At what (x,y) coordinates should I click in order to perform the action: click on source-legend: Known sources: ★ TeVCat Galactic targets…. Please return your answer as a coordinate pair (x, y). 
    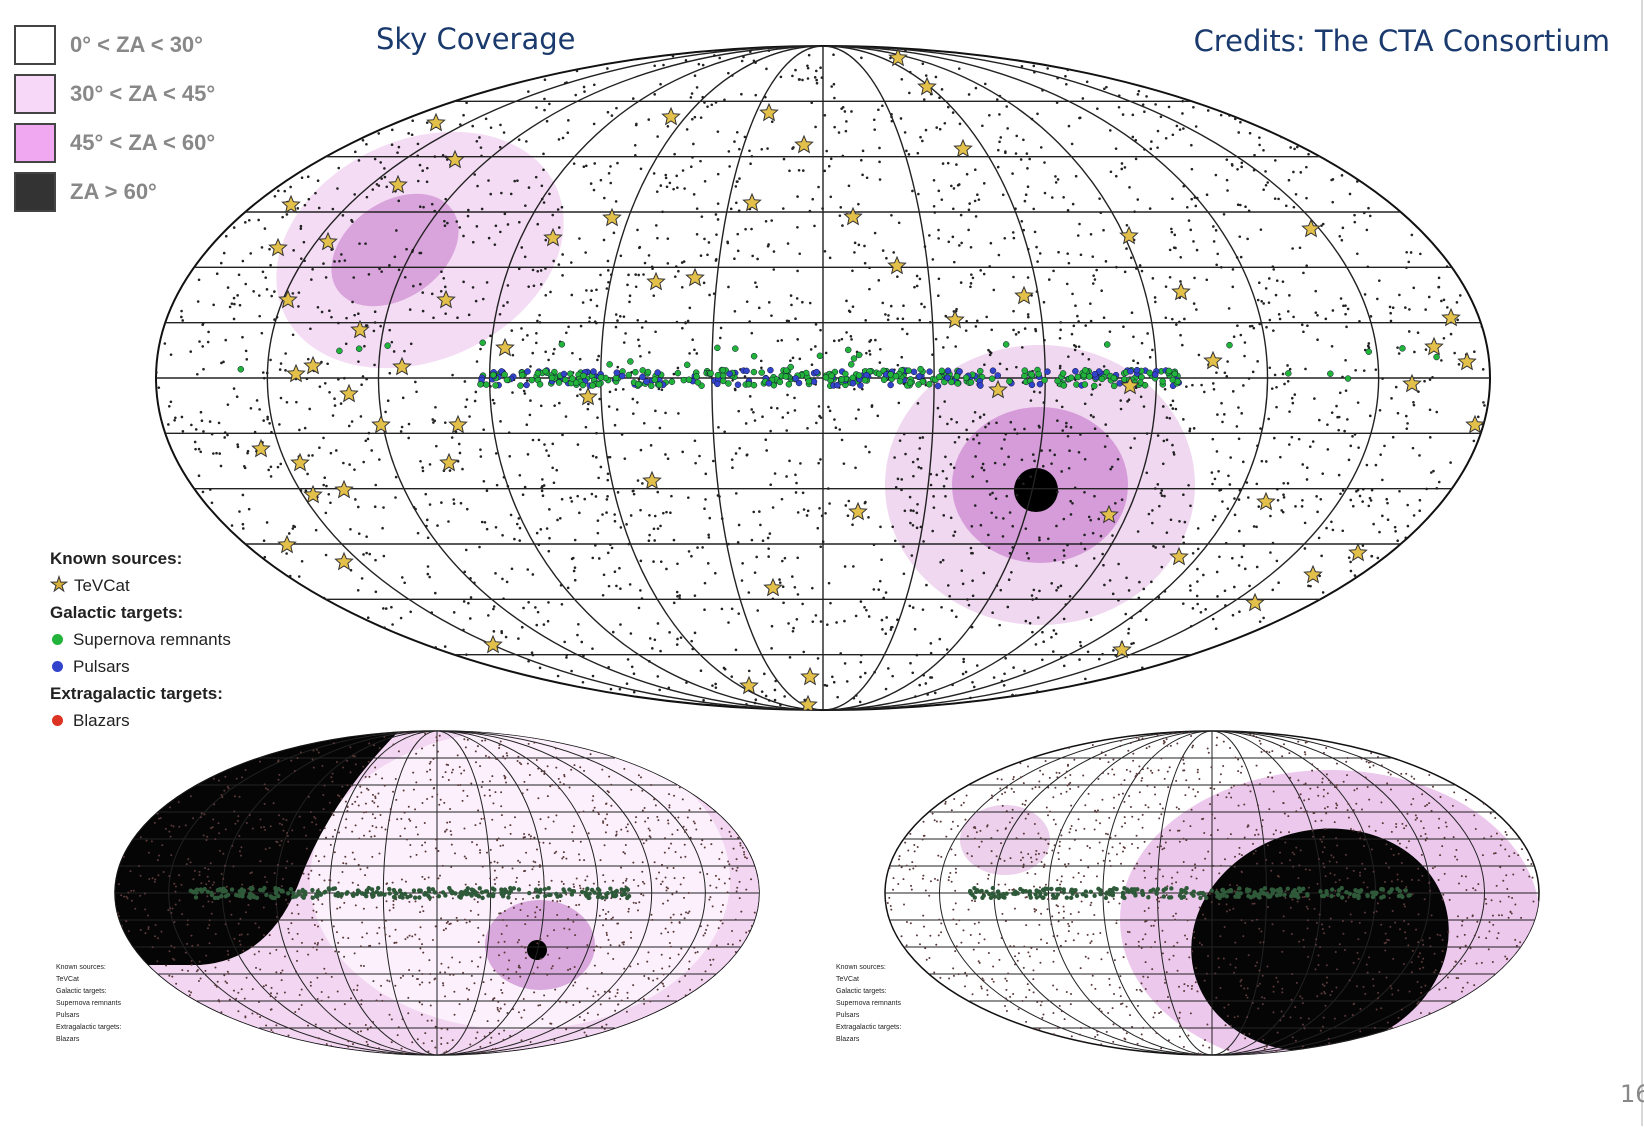
    Looking at the image, I should click on (140, 639).